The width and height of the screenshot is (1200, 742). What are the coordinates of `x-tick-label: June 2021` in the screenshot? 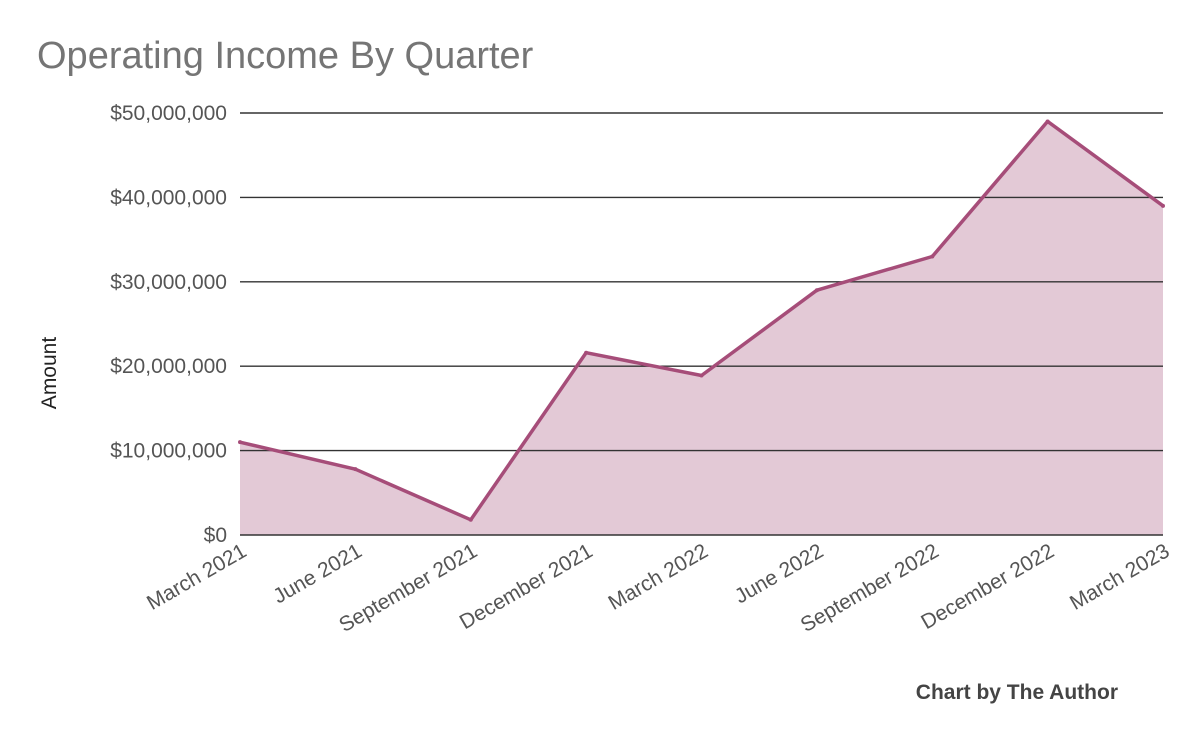 It's located at (317, 573).